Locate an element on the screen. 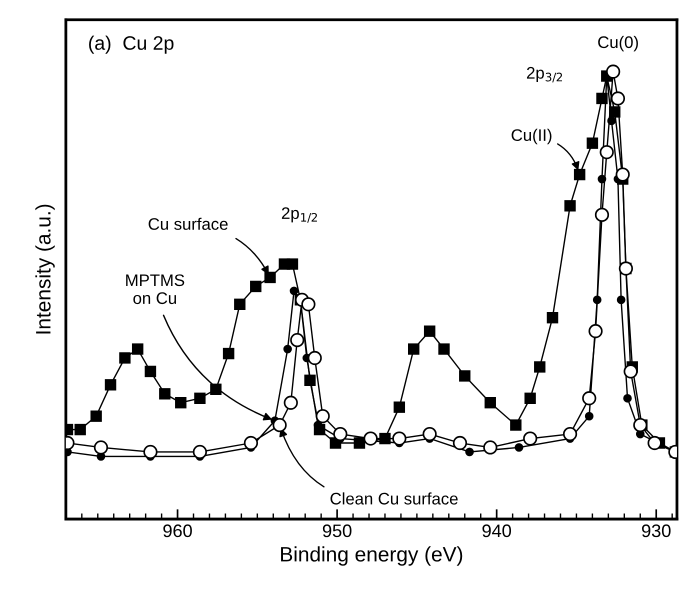 This screenshot has width=679, height=598. x-tick-label: 960 is located at coordinates (177, 531).